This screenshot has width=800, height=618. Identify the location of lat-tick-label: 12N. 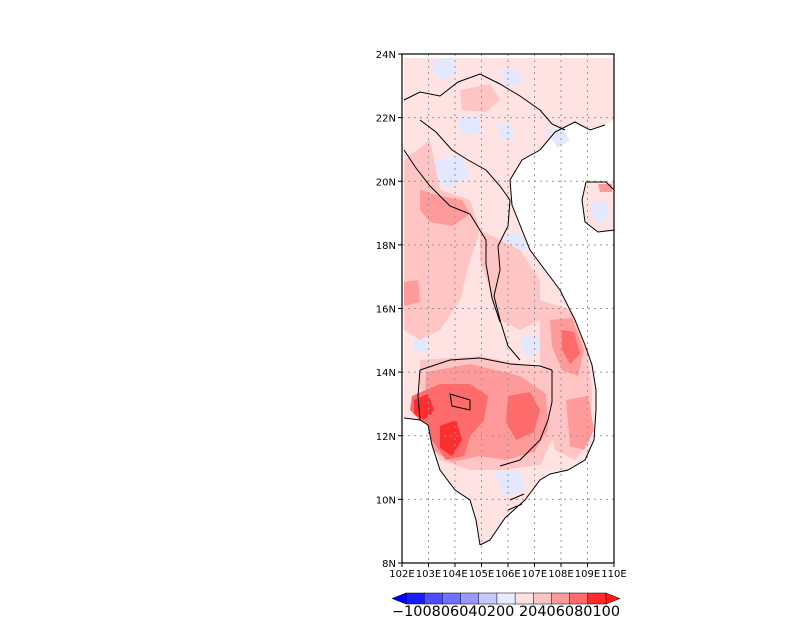
(386, 437).